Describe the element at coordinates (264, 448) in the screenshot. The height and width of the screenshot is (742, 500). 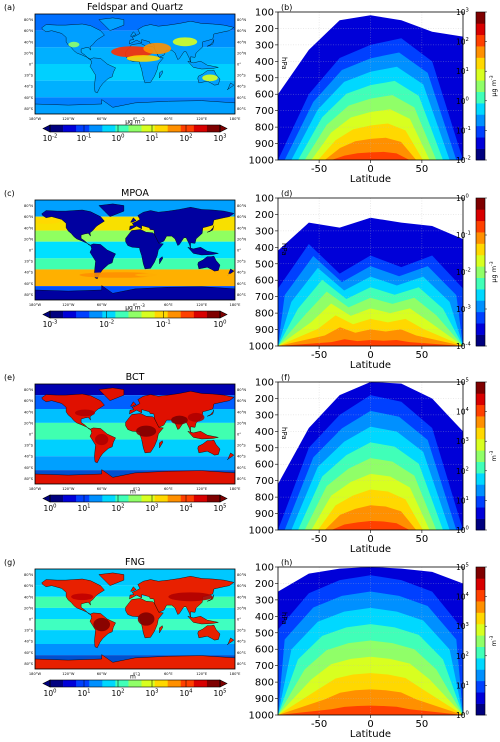
I see `y-tick-label: 500` at that location.